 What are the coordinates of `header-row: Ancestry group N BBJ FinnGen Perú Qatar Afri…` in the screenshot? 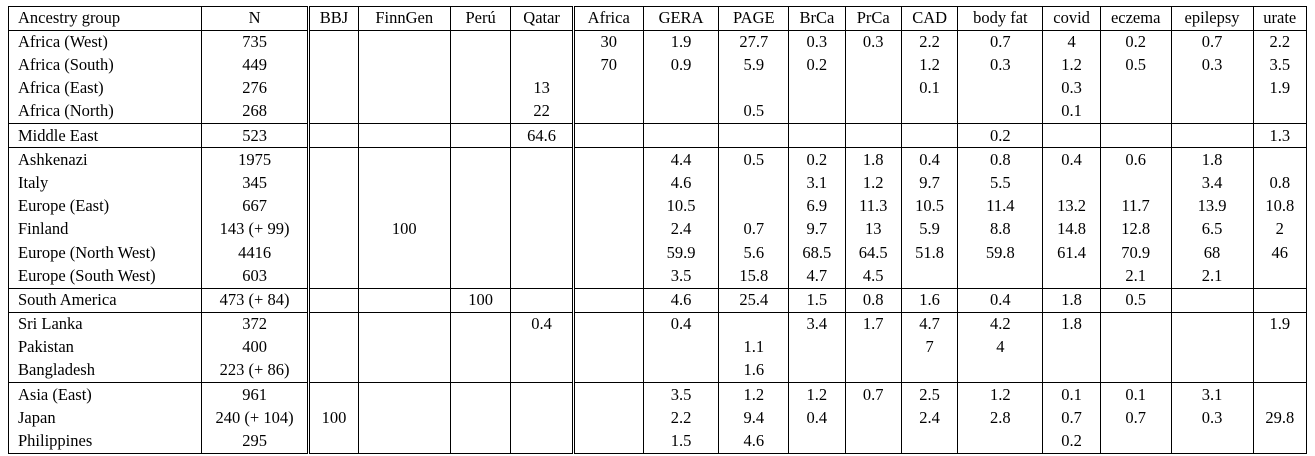 It's located at (658, 18).